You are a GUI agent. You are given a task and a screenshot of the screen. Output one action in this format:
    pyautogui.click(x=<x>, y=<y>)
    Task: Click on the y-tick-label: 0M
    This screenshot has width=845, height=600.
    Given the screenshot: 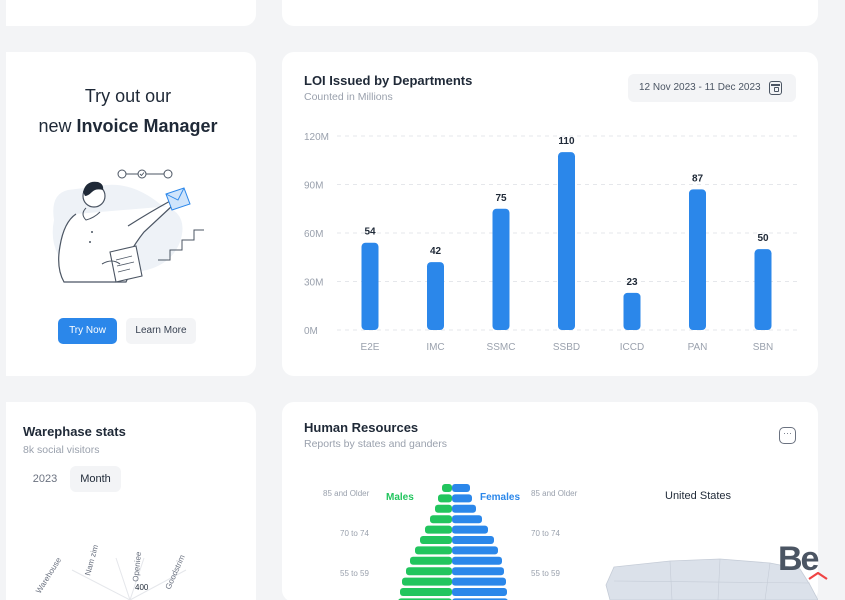 What is the action you would take?
    pyautogui.click(x=311, y=331)
    